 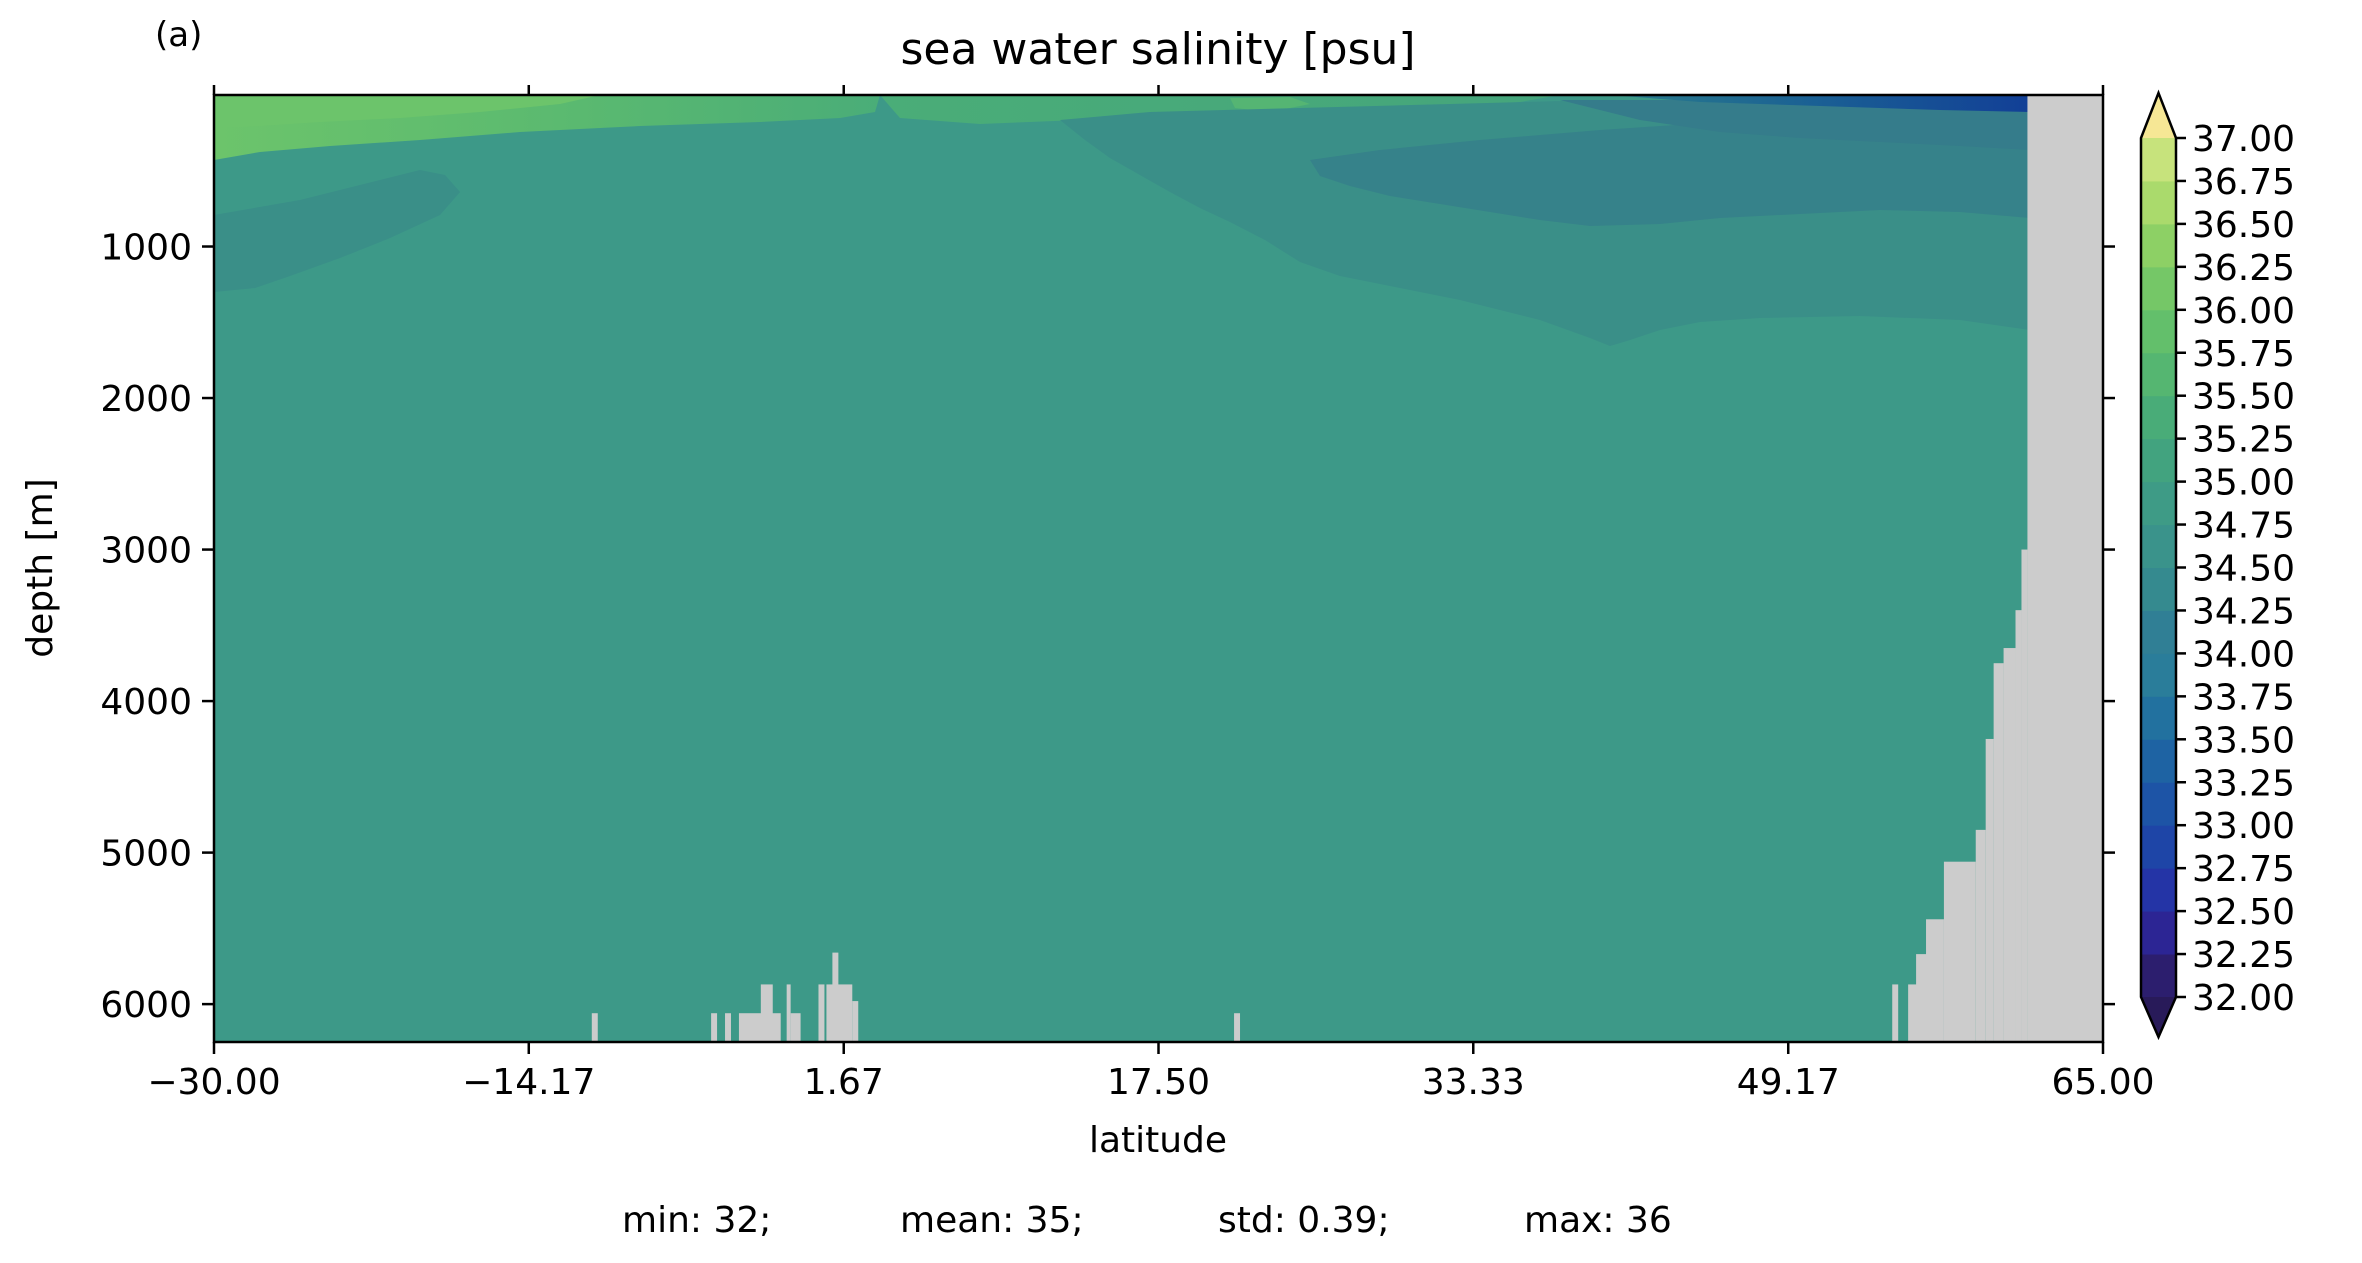 What do you see at coordinates (2243, 869) in the screenshot?
I see `colorbar-tick-label-3: 32.75` at bounding box center [2243, 869].